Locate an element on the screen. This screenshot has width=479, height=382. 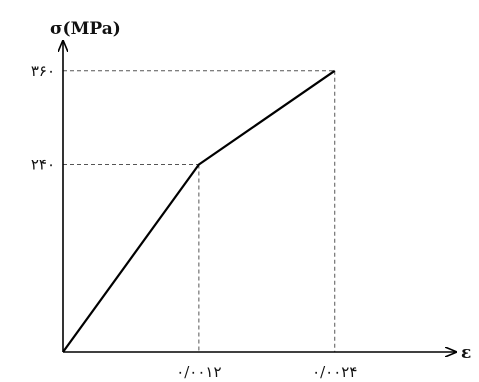
y-tick-label: ۳۶۰ is located at coordinates (43, 71).